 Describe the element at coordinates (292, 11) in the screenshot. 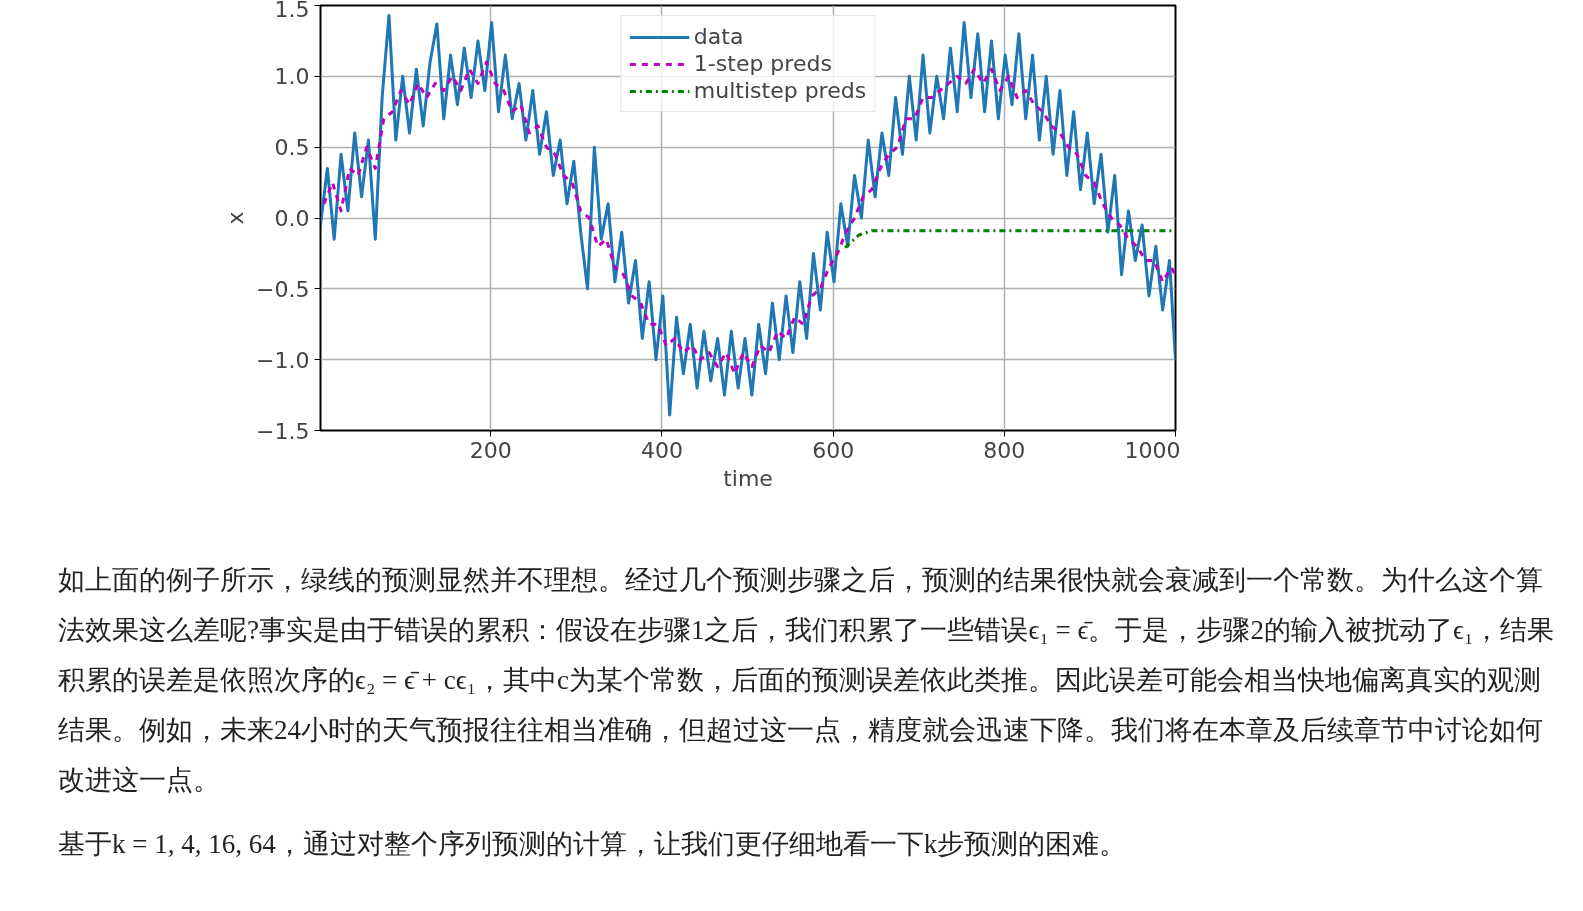

I see `y-tick-label: 1.5` at that location.